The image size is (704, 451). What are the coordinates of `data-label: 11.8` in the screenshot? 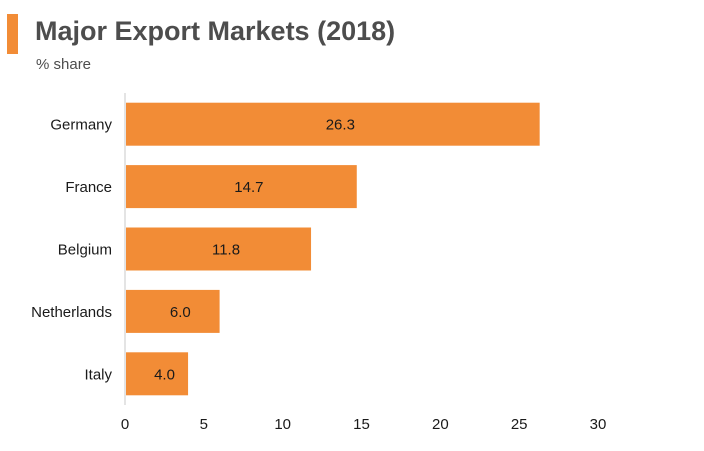 It's located at (226, 250).